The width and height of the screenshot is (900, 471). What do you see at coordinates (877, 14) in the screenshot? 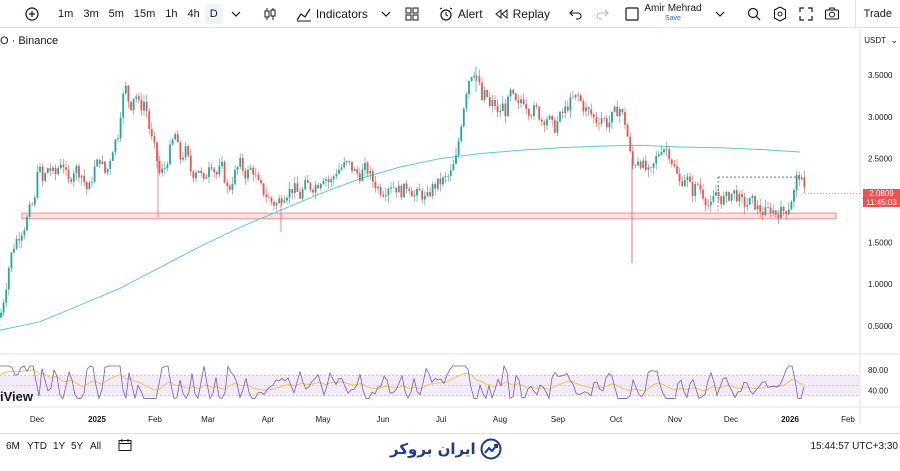
I see `trade-button: Trade` at bounding box center [877, 14].